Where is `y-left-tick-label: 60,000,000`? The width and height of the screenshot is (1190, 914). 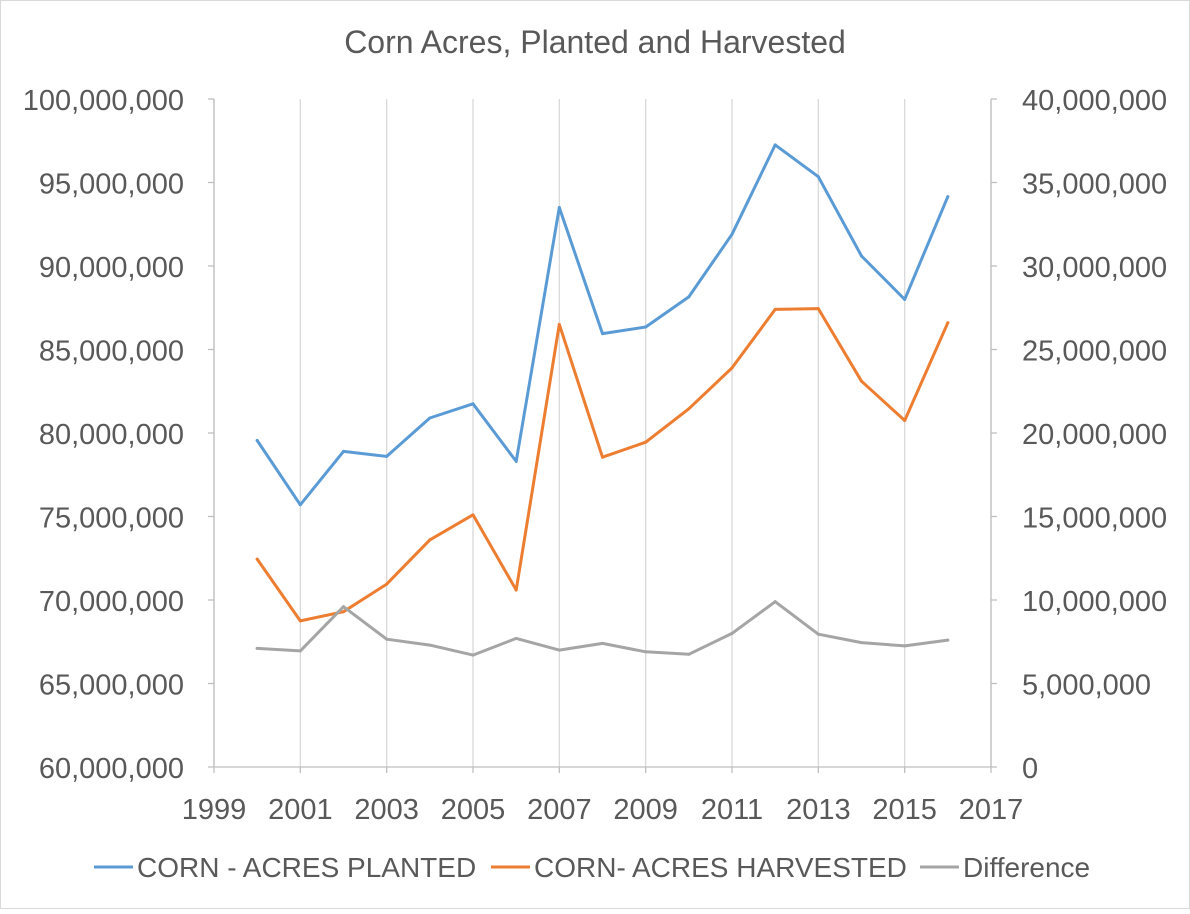
y-left-tick-label: 60,000,000 is located at coordinates (111, 769).